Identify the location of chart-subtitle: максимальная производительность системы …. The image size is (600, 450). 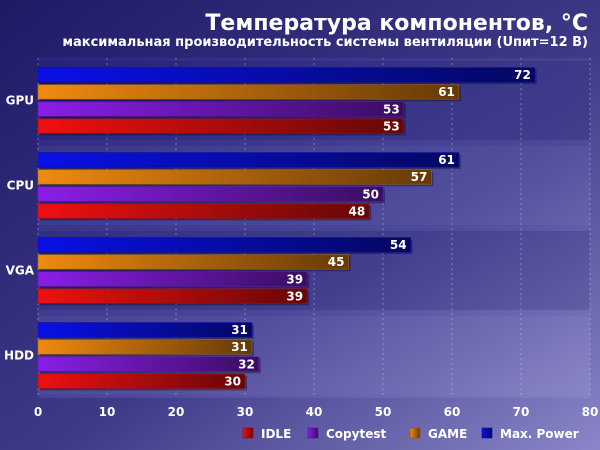
(325, 42).